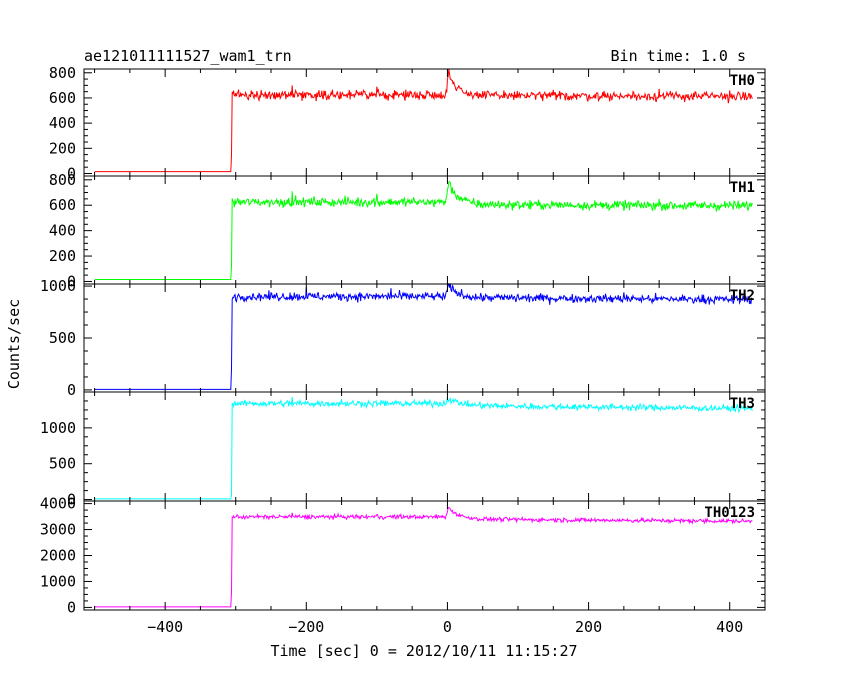 The image size is (850, 680). Describe the element at coordinates (588, 627) in the screenshot. I see `x-tick-label: 200` at that location.